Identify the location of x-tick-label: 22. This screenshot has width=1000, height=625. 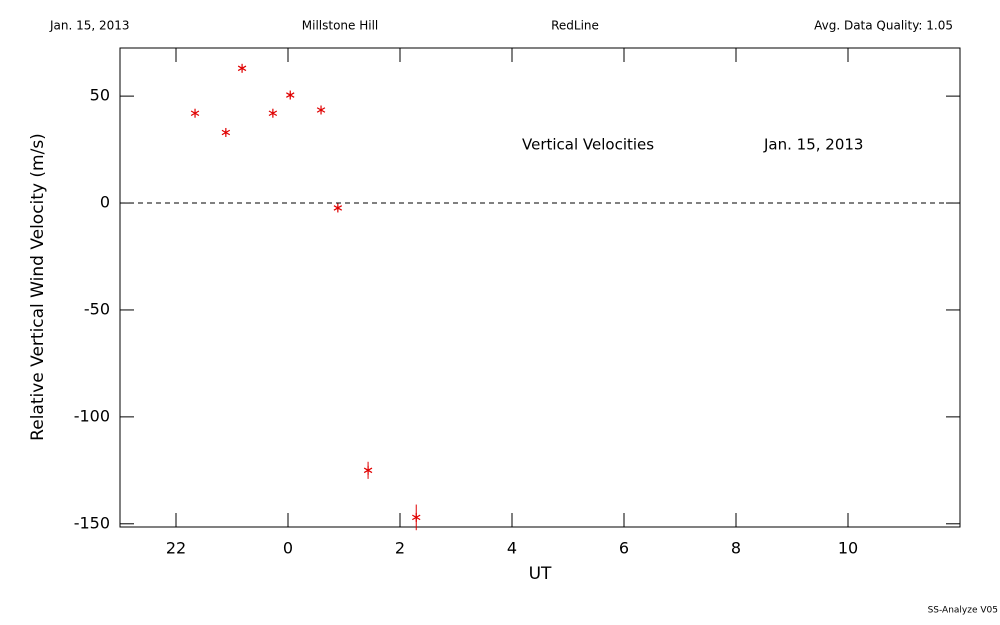
(176, 548).